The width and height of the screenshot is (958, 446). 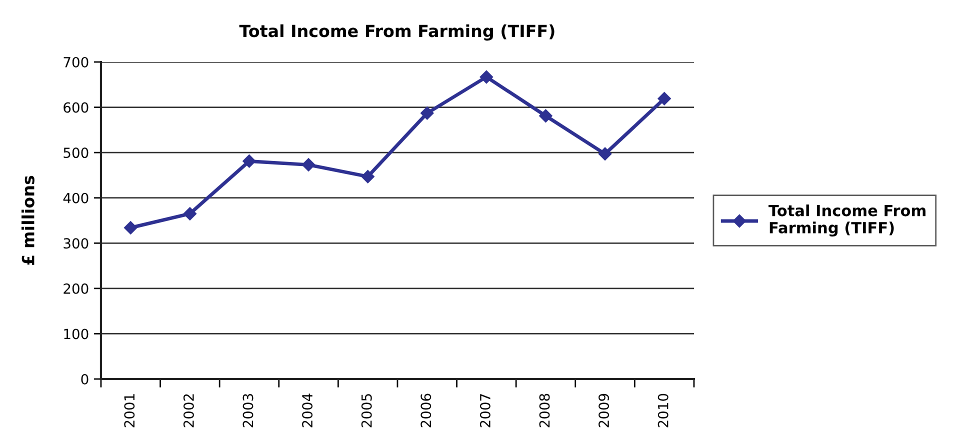 I want to click on x-tick-label: 2001, so click(x=129, y=411).